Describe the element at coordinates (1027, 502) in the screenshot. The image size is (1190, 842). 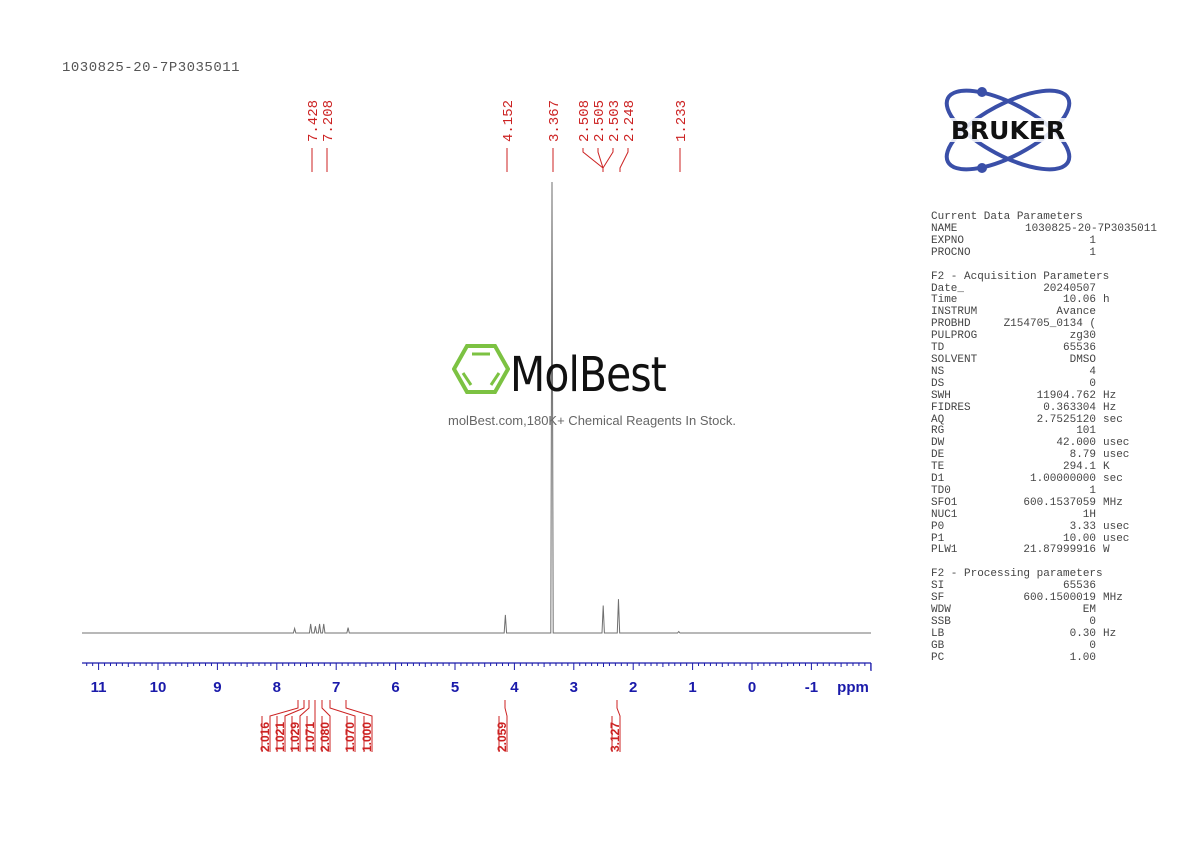
I see `param-row: SFO1 600.1537059 MHz` at that location.